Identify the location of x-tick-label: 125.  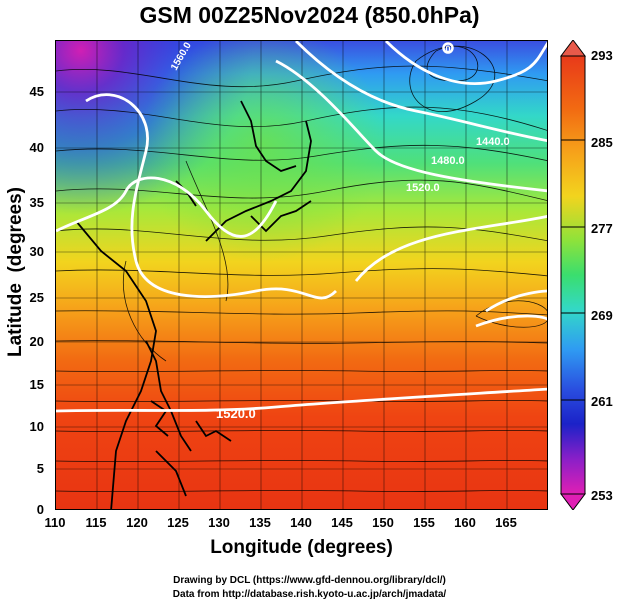
(178, 522).